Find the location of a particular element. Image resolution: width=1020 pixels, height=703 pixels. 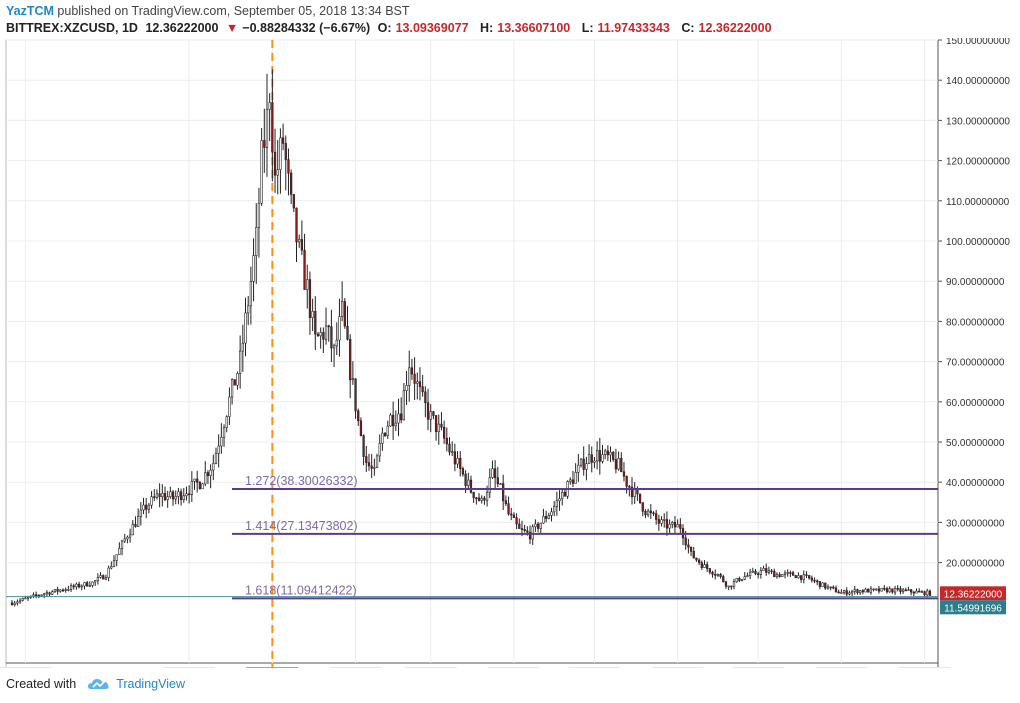

symbol-label: BITTREX:XZCUSD, 1D is located at coordinates (72, 28).